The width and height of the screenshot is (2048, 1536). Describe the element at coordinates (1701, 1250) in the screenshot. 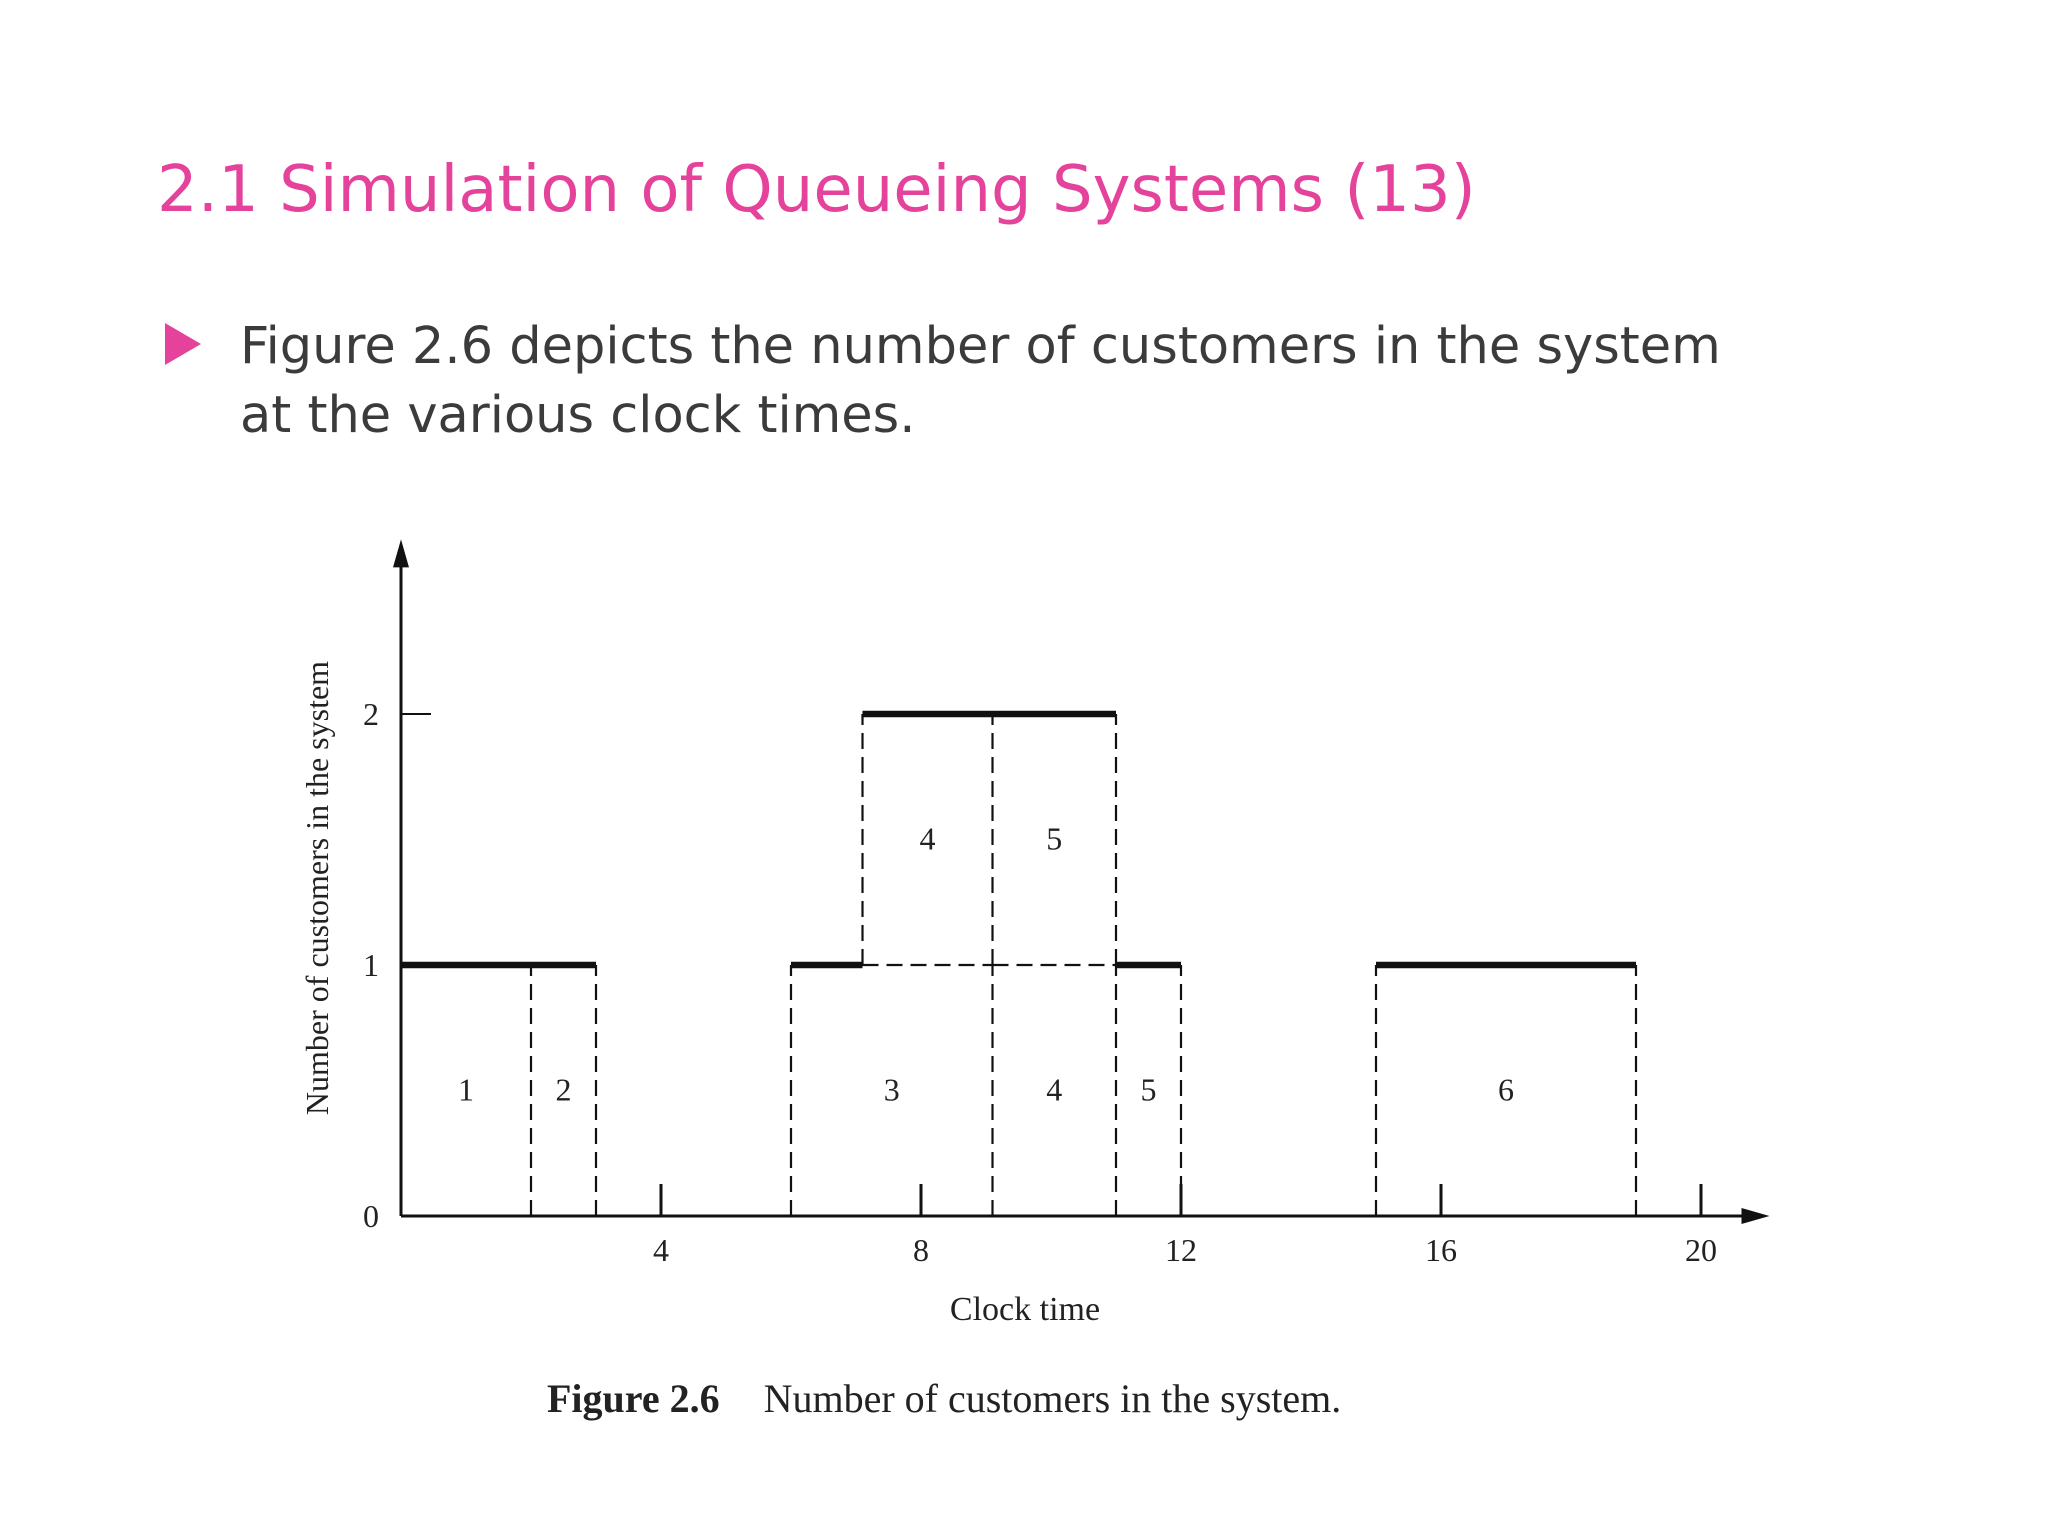

I see `x-tick-label: 20` at that location.